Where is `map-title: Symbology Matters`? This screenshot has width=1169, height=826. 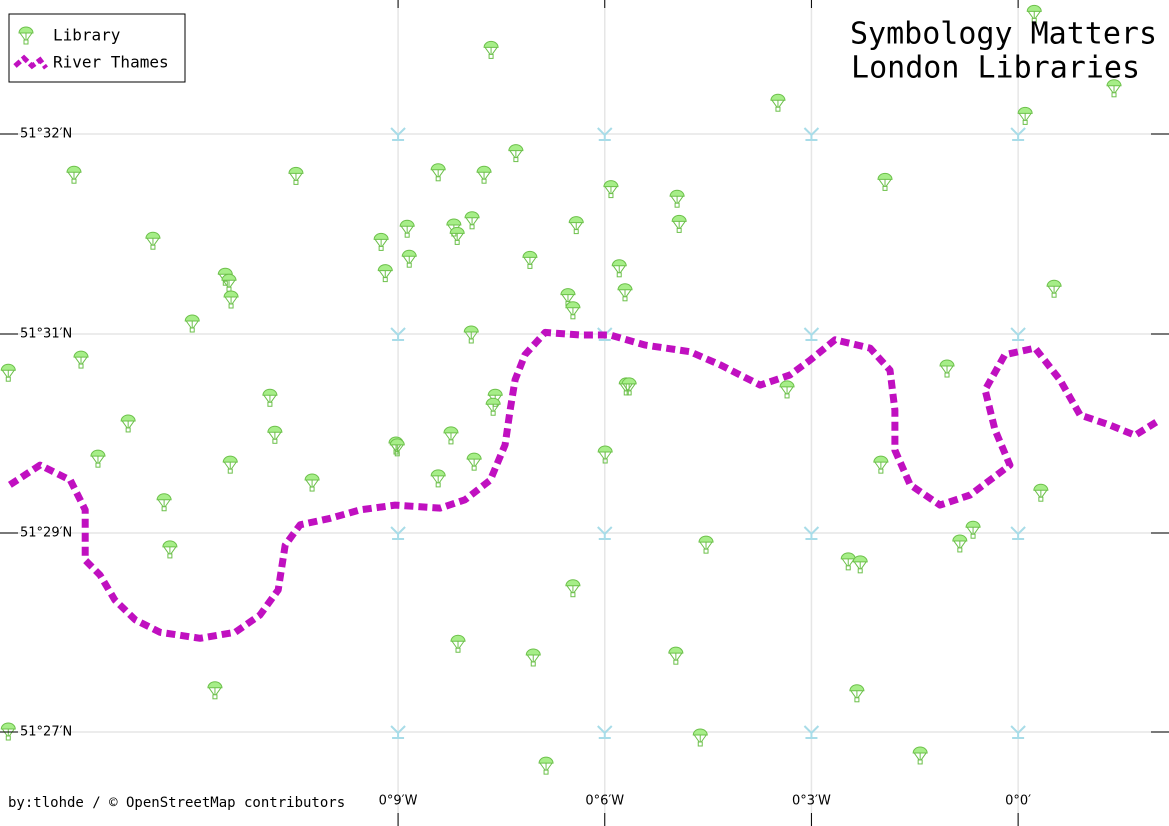
map-title: Symbology Matters is located at coordinates (1003, 34).